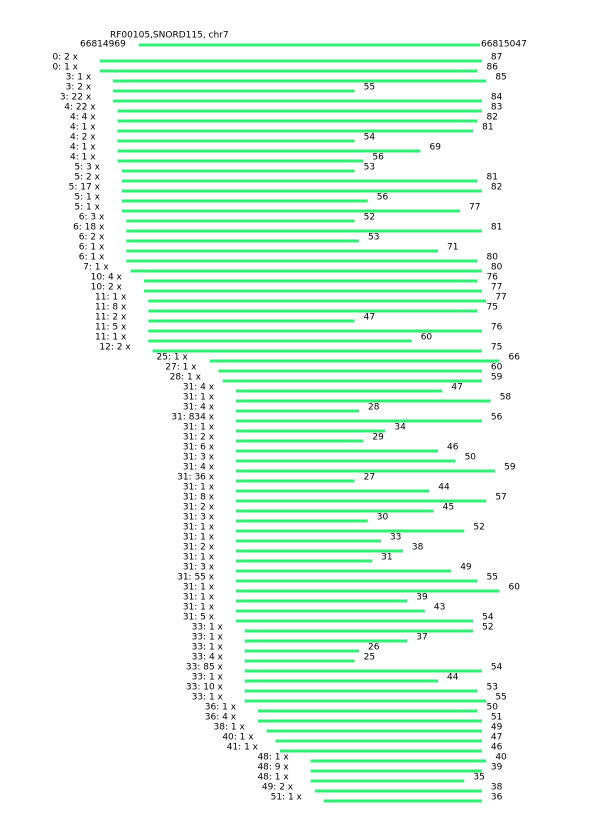  What do you see at coordinates (273, 768) in the screenshot?
I see `read-label: 48: 9 x` at bounding box center [273, 768].